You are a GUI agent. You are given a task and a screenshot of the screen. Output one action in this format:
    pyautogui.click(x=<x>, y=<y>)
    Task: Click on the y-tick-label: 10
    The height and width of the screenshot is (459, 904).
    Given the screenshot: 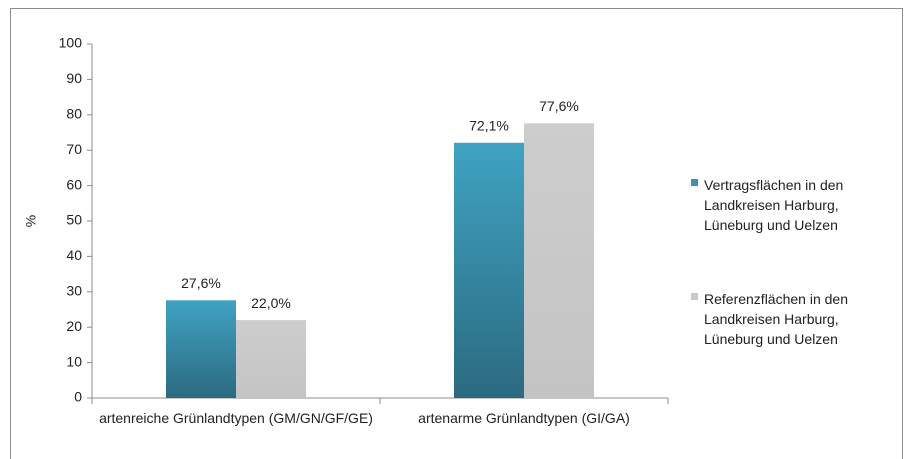 What is the action you would take?
    pyautogui.click(x=74, y=361)
    